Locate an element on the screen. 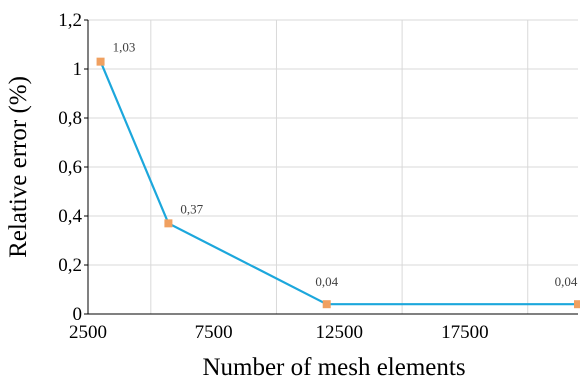 The height and width of the screenshot is (385, 580). y-tick-label: 0,6 is located at coordinates (70, 167).